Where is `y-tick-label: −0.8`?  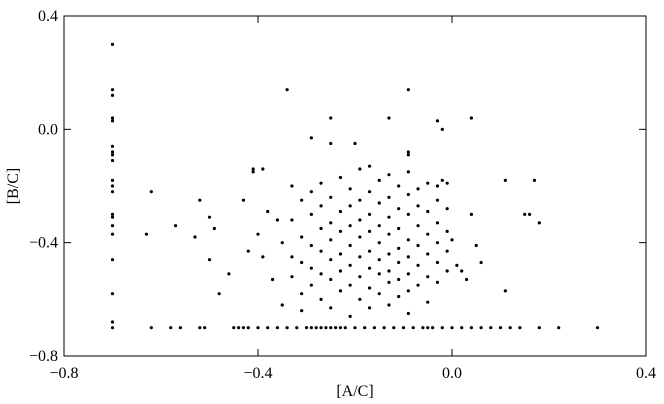 y-tick-label: −0.8 is located at coordinates (43, 356).